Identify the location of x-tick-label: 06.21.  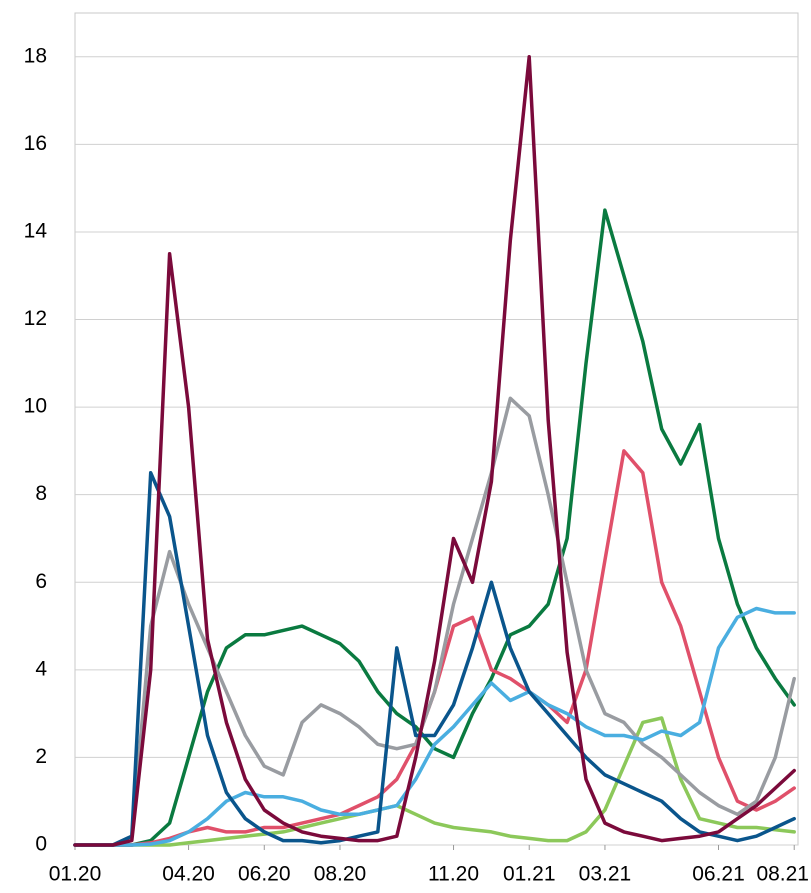
(718, 874).